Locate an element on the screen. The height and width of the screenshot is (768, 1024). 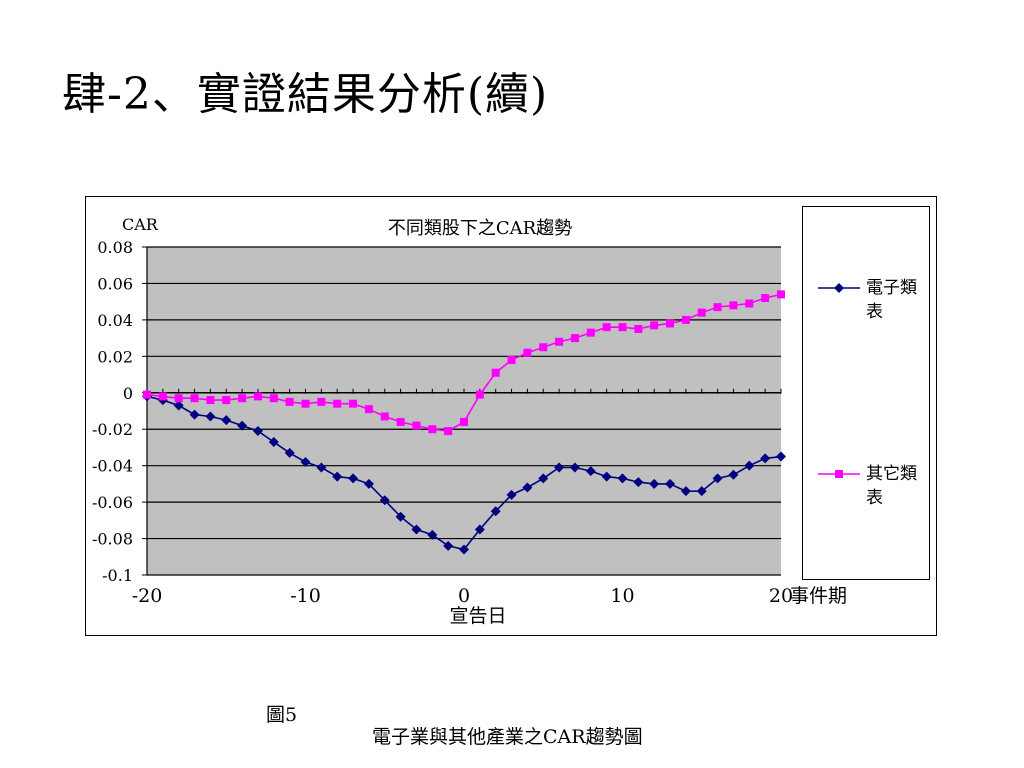
x-axis-end-label: 事件期 is located at coordinates (818, 596).